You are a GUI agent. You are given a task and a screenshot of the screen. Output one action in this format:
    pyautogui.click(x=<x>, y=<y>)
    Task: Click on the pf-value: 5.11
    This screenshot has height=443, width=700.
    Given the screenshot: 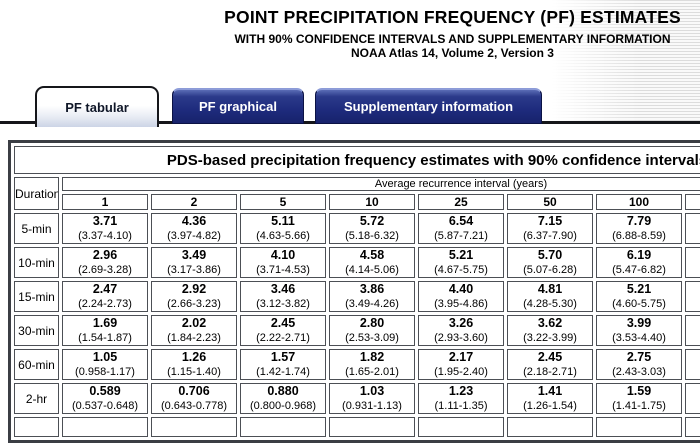 What is the action you would take?
    pyautogui.click(x=283, y=221)
    